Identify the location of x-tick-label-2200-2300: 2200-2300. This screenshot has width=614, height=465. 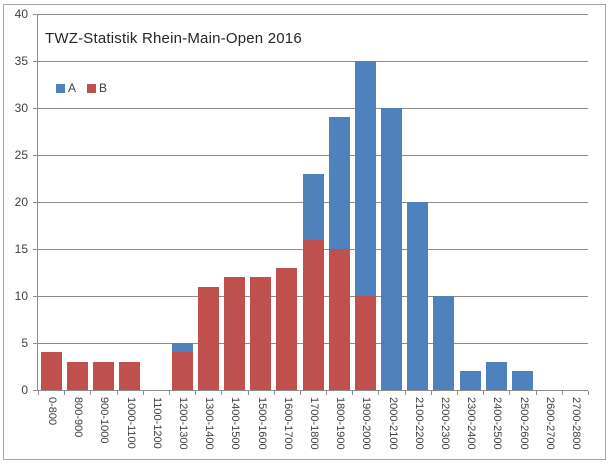
(444, 423).